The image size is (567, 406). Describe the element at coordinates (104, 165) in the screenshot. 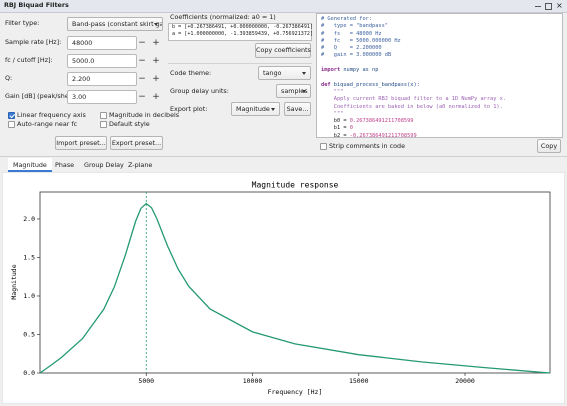

I see `tab: Group Delay` at that location.